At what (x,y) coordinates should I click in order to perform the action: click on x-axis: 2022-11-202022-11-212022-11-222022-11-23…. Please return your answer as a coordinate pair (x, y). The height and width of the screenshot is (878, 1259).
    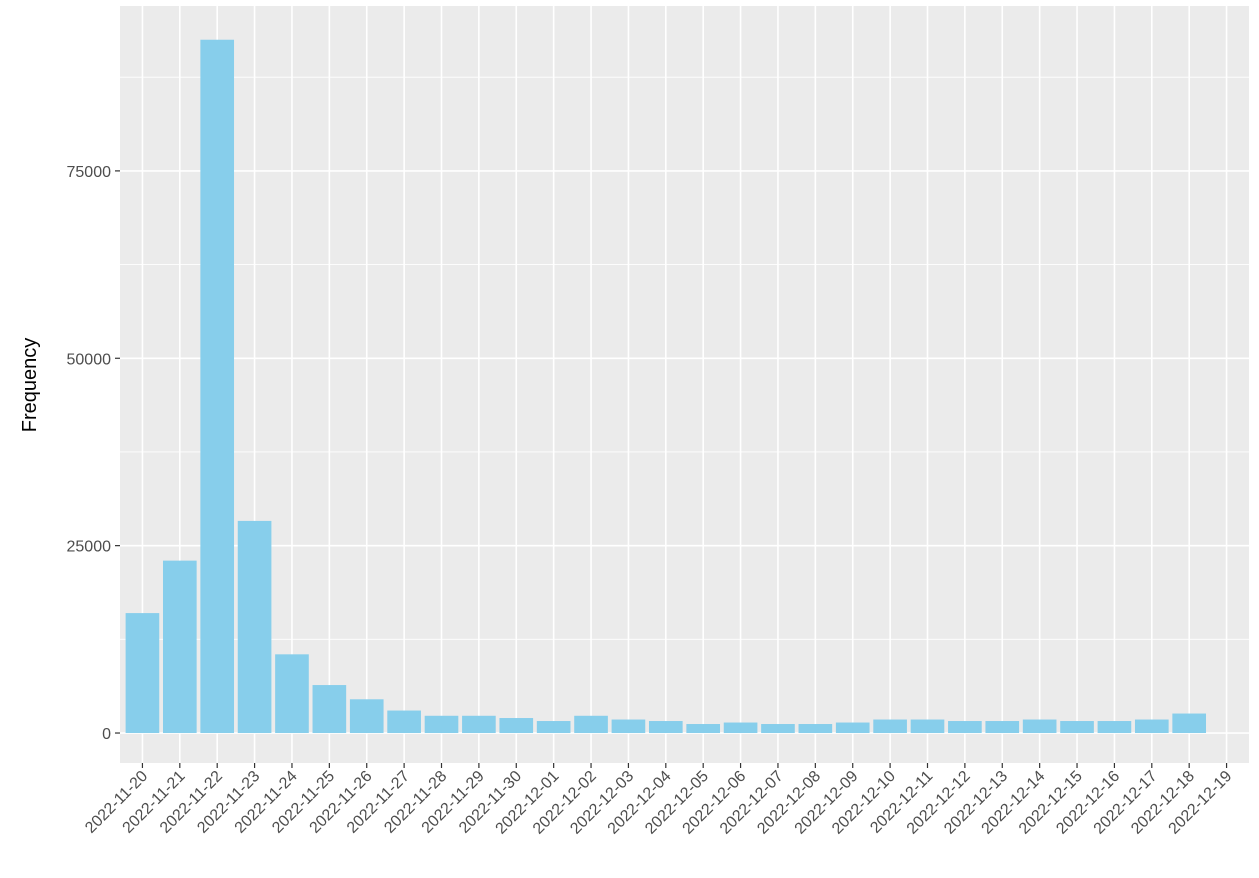
    Looking at the image, I should click on (658, 800).